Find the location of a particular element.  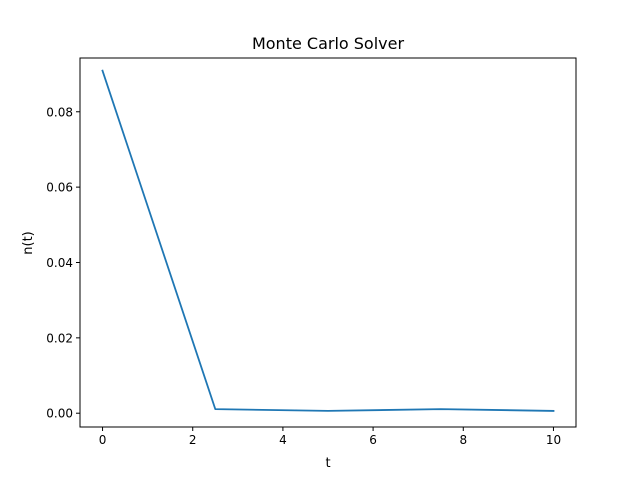

y-tick-label: 0.06 is located at coordinates (59, 188).